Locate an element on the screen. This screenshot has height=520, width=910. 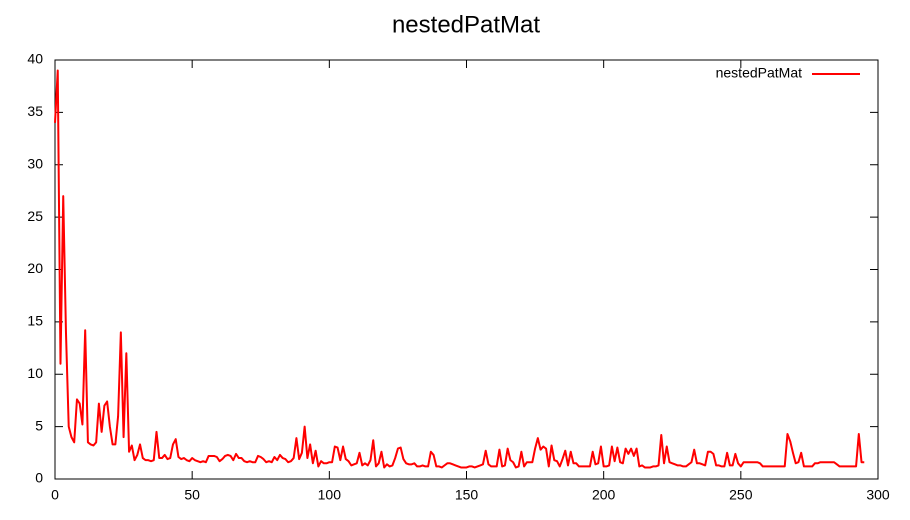
y-tick-label: 30 is located at coordinates (35, 163).